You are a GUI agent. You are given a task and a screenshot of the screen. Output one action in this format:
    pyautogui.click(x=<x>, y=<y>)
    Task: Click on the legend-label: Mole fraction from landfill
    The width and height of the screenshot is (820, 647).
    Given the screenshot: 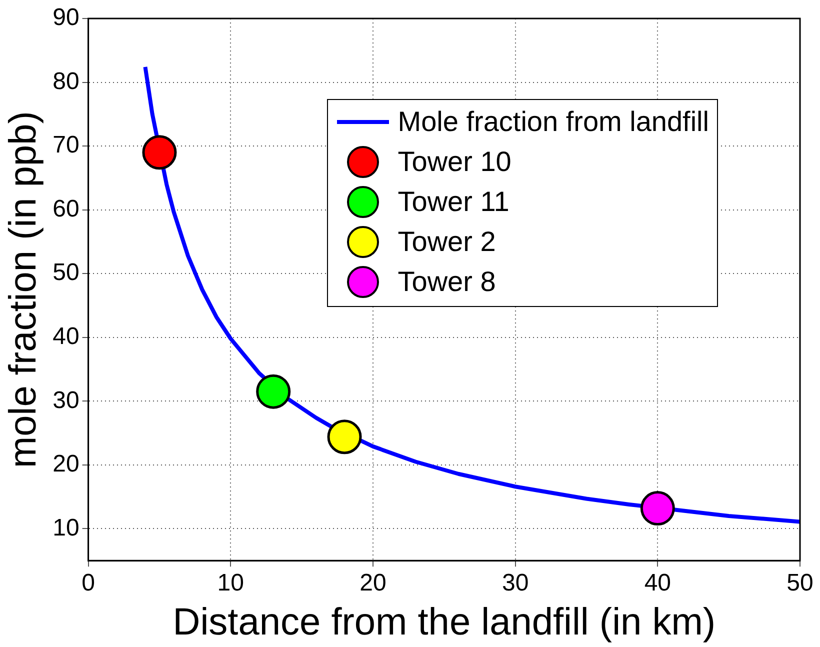 What is the action you would take?
    pyautogui.click(x=553, y=122)
    